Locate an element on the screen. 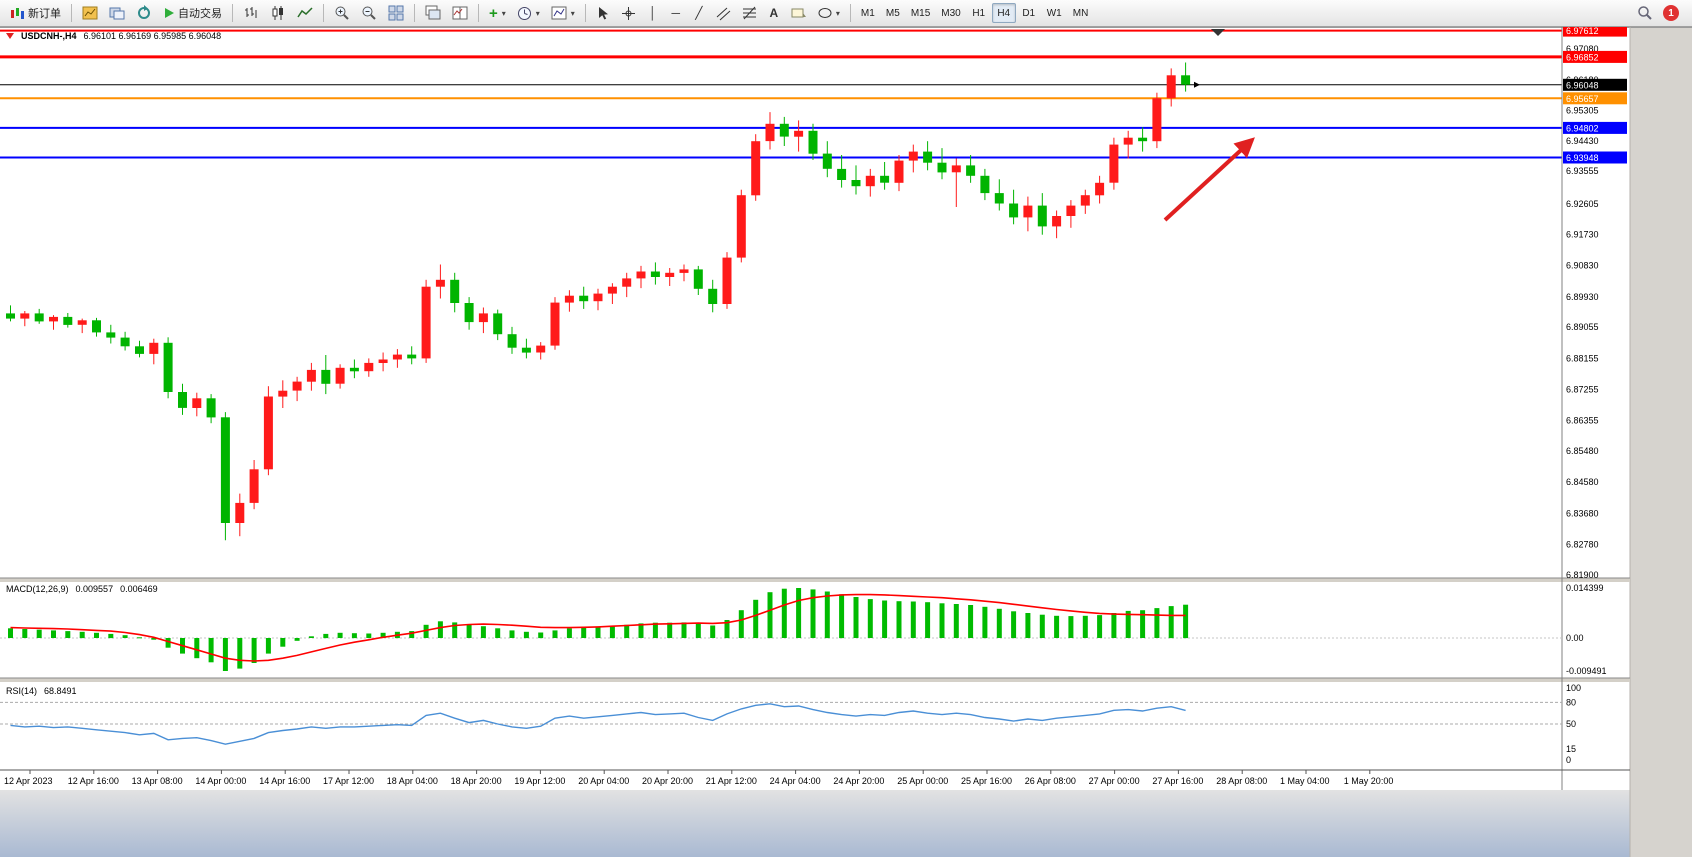 This screenshot has height=857, width=1692. line-chart-icon is located at coordinates (305, 13).